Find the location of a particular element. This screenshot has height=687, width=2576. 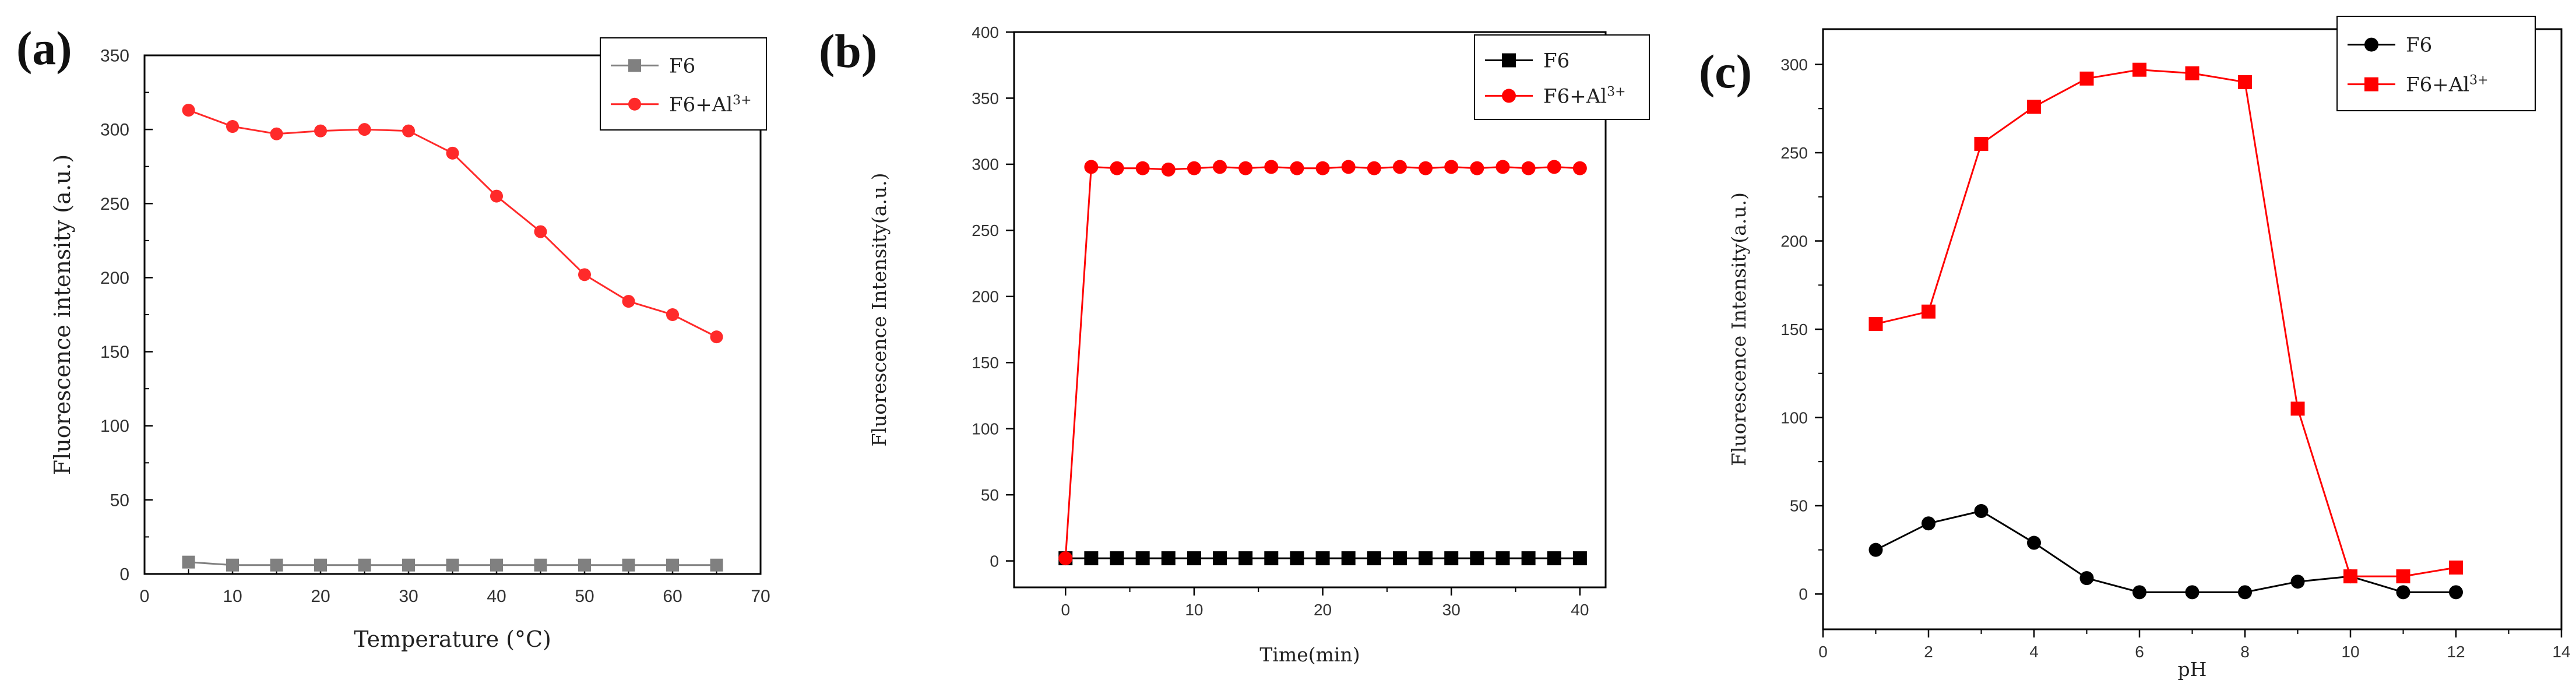

legend-entry: F6+Al3+ is located at coordinates (711, 105).